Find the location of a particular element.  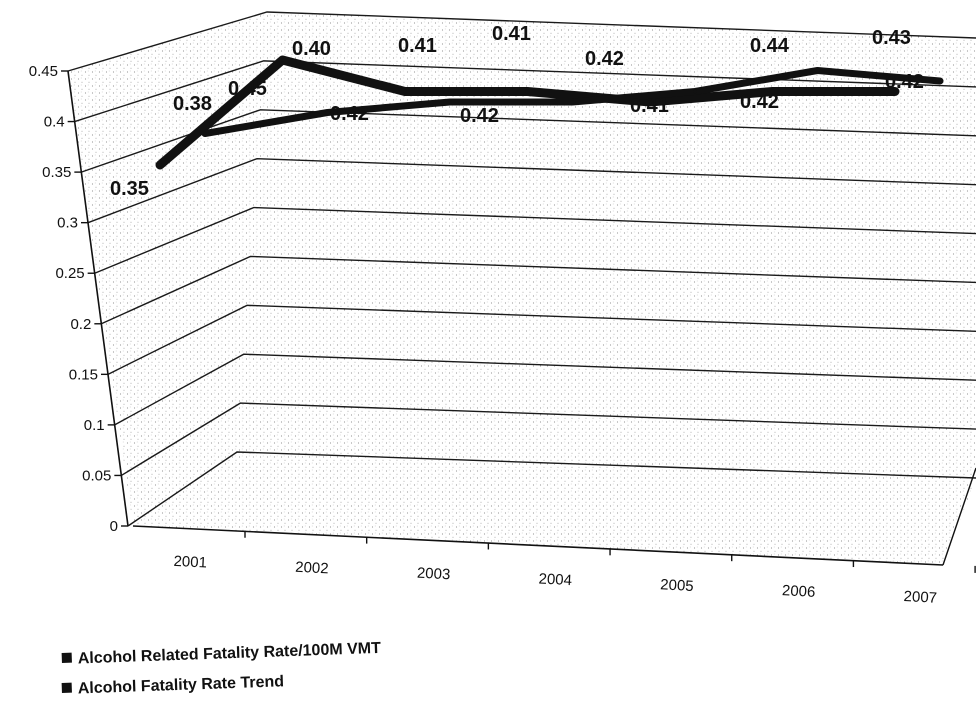

series-lines is located at coordinates (549, 112).